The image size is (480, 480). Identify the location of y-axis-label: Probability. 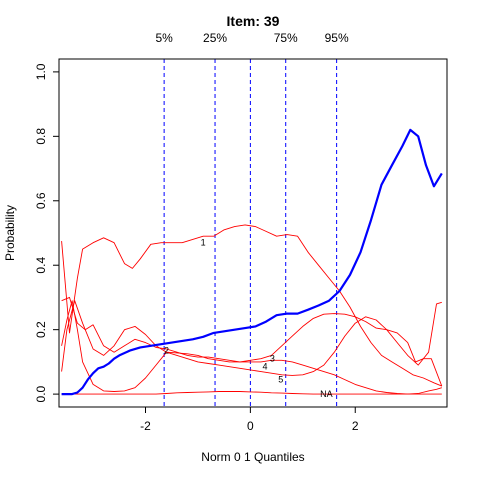
(10, 233).